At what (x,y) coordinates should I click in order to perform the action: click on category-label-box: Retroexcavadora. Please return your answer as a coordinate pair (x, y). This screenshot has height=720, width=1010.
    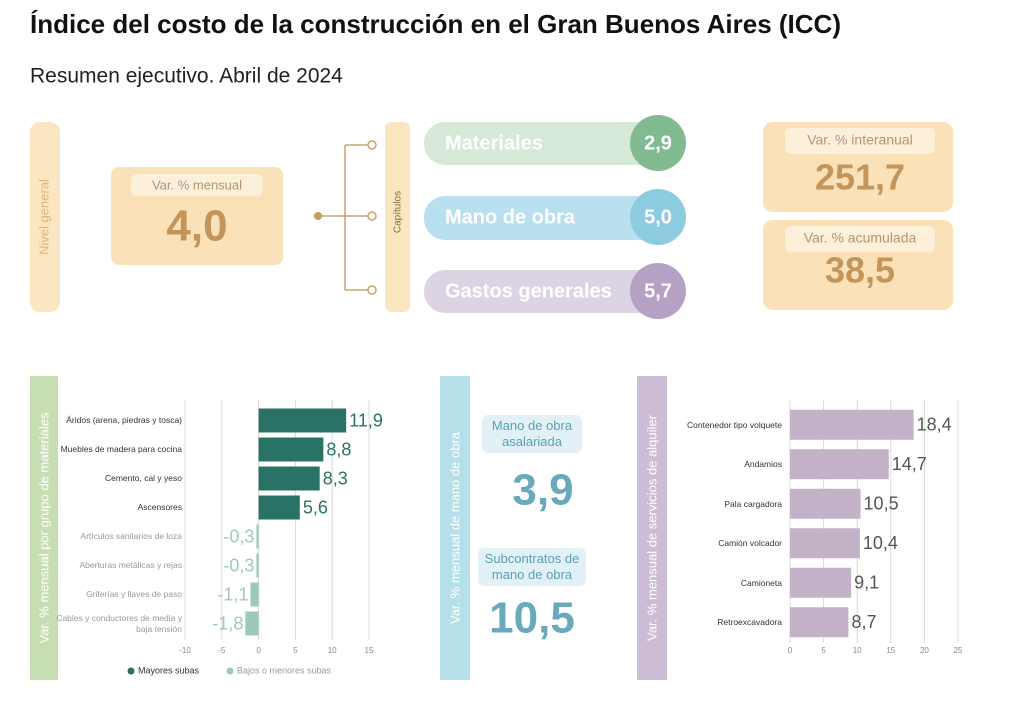
    Looking at the image, I should click on (749, 622).